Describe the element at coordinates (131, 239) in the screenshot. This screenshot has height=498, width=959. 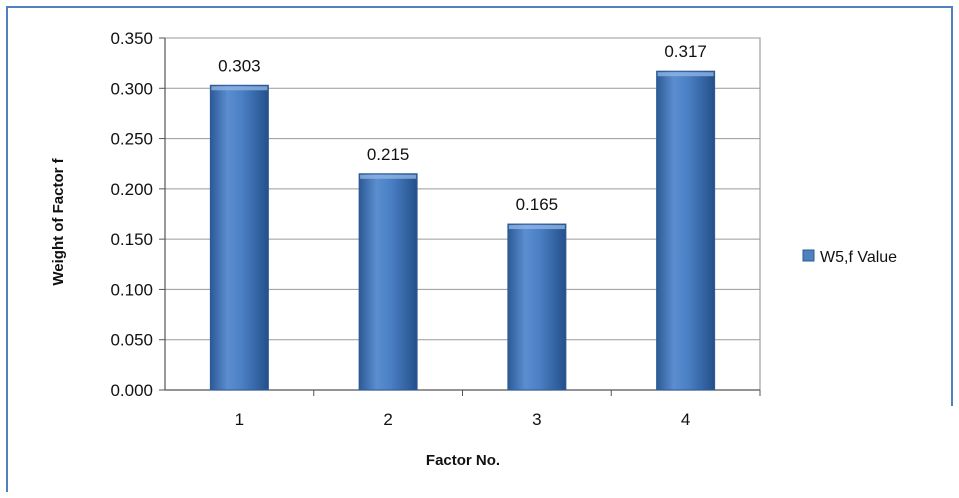
I see `y-tick-label: 0.150` at that location.